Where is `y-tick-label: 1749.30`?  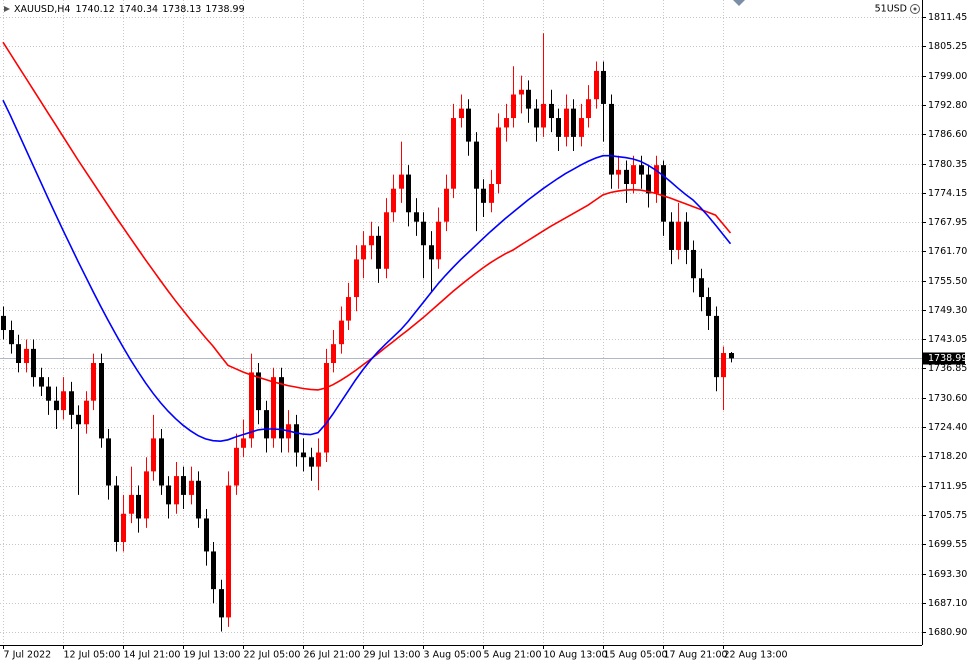
y-tick-label: 1749.30 is located at coordinates (947, 310).